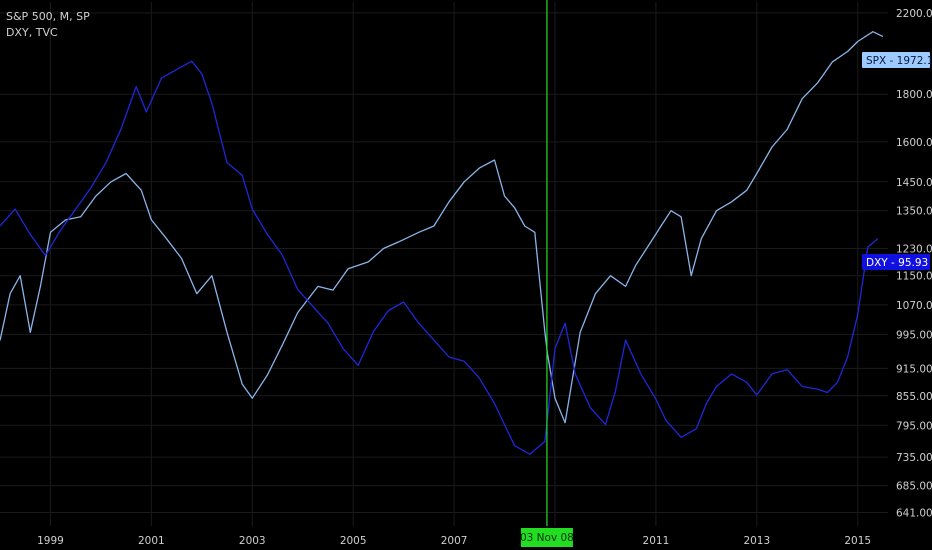 The height and width of the screenshot is (550, 932). What do you see at coordinates (914, 335) in the screenshot?
I see `y-tick-label: 995.00` at bounding box center [914, 335].